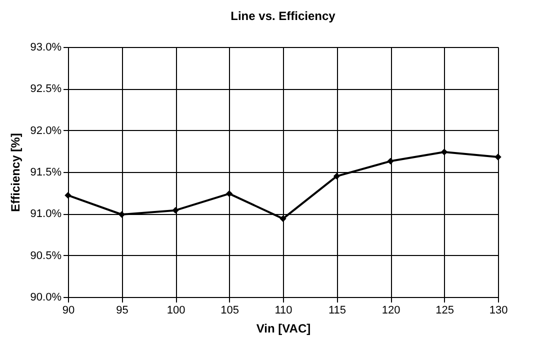 The height and width of the screenshot is (340, 534). What do you see at coordinates (46, 256) in the screenshot?
I see `y-tick-label: 90.5%` at bounding box center [46, 256].